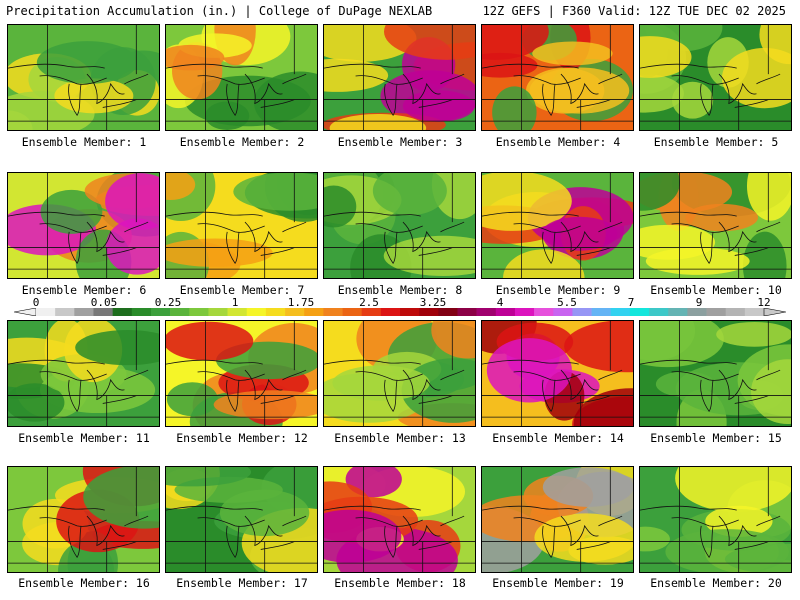 Image resolution: width=800 pixels, height=600 pixels. I want to click on ensemble-member-label-15: Ensemble Member: 15, so click(716, 438).